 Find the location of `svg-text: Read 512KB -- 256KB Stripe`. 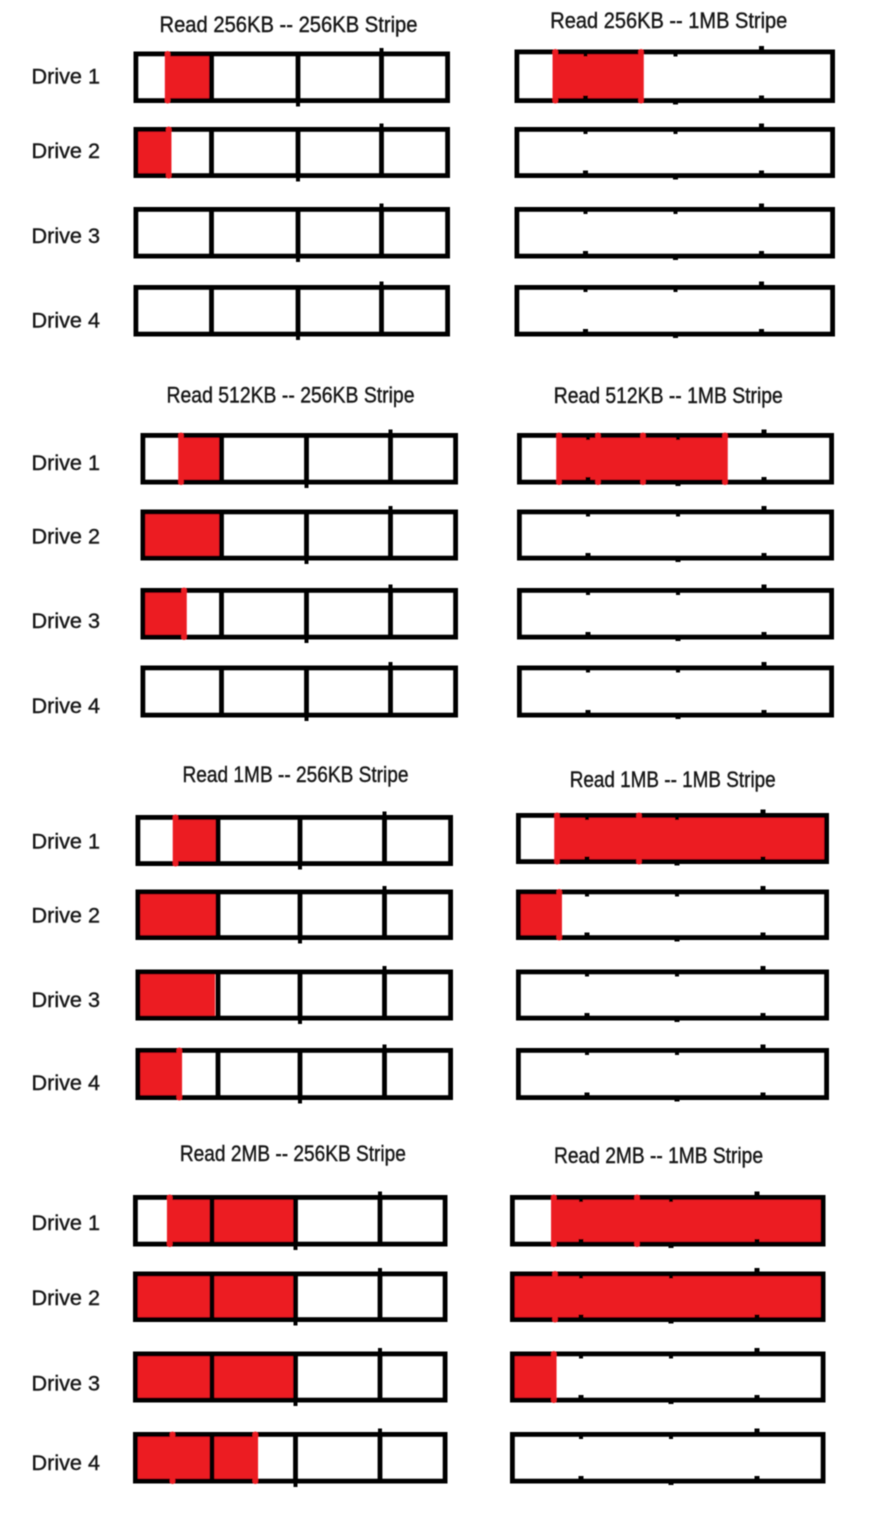

svg-text: Read 512KB -- 256KB Stripe is located at coordinates (291, 395).